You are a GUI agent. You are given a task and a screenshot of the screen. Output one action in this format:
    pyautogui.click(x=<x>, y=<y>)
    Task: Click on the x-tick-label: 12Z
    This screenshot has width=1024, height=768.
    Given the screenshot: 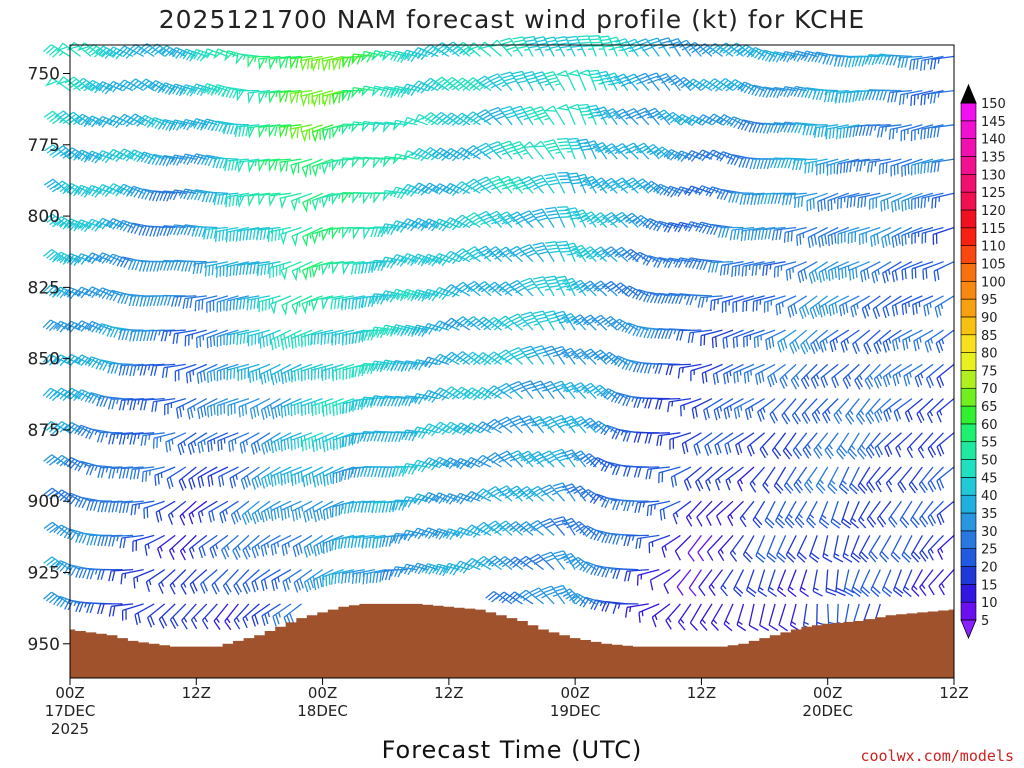 What is the action you would take?
    pyautogui.click(x=448, y=693)
    